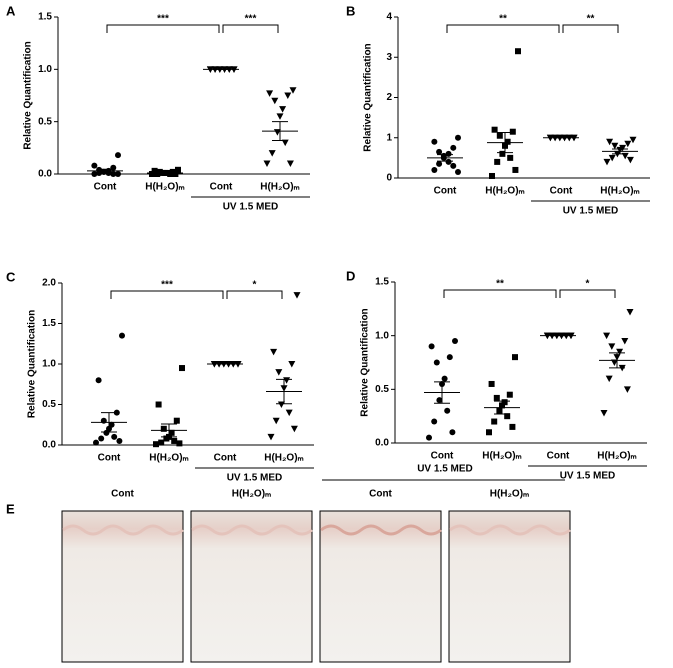  I want to click on y-tick-label: 1, so click(389, 137).